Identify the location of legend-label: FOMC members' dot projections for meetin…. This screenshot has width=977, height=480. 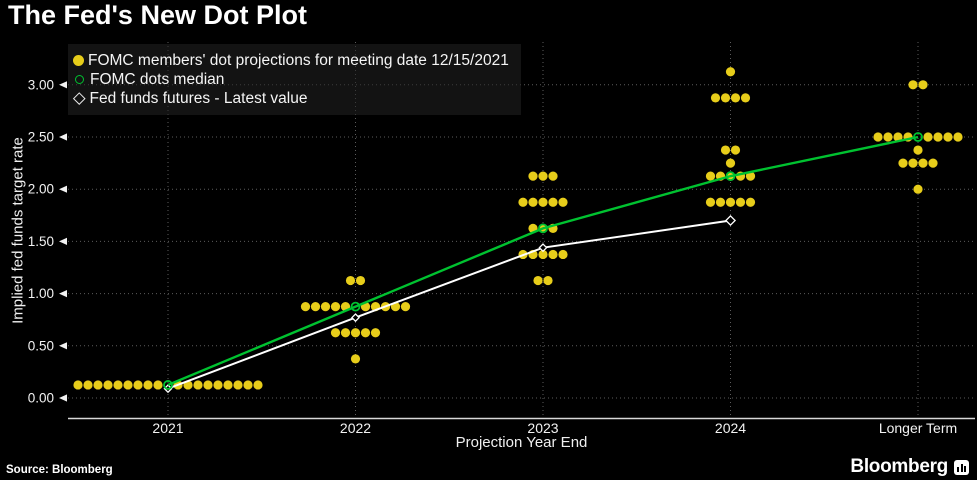
(298, 60).